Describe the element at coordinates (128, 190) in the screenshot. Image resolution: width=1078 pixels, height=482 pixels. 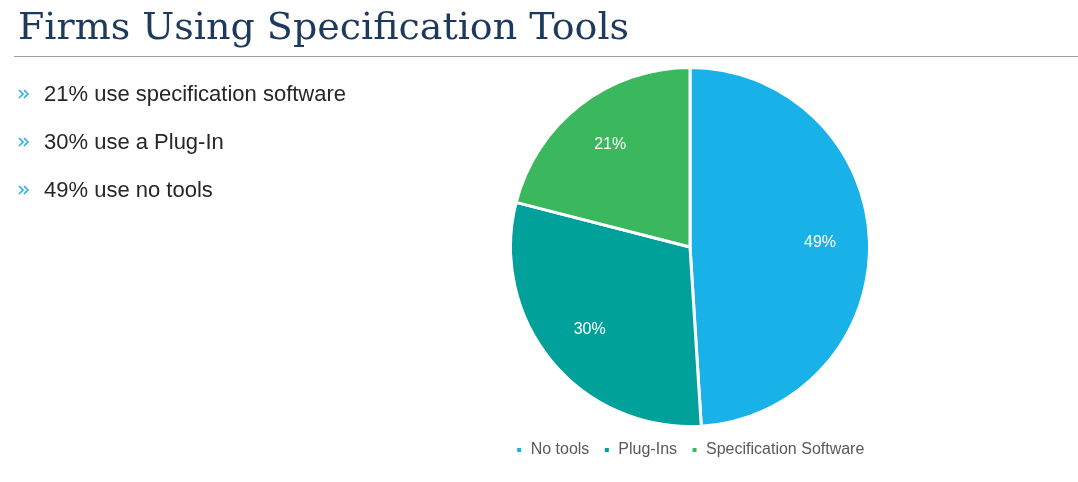
I see `text: 49% use no tools` at that location.